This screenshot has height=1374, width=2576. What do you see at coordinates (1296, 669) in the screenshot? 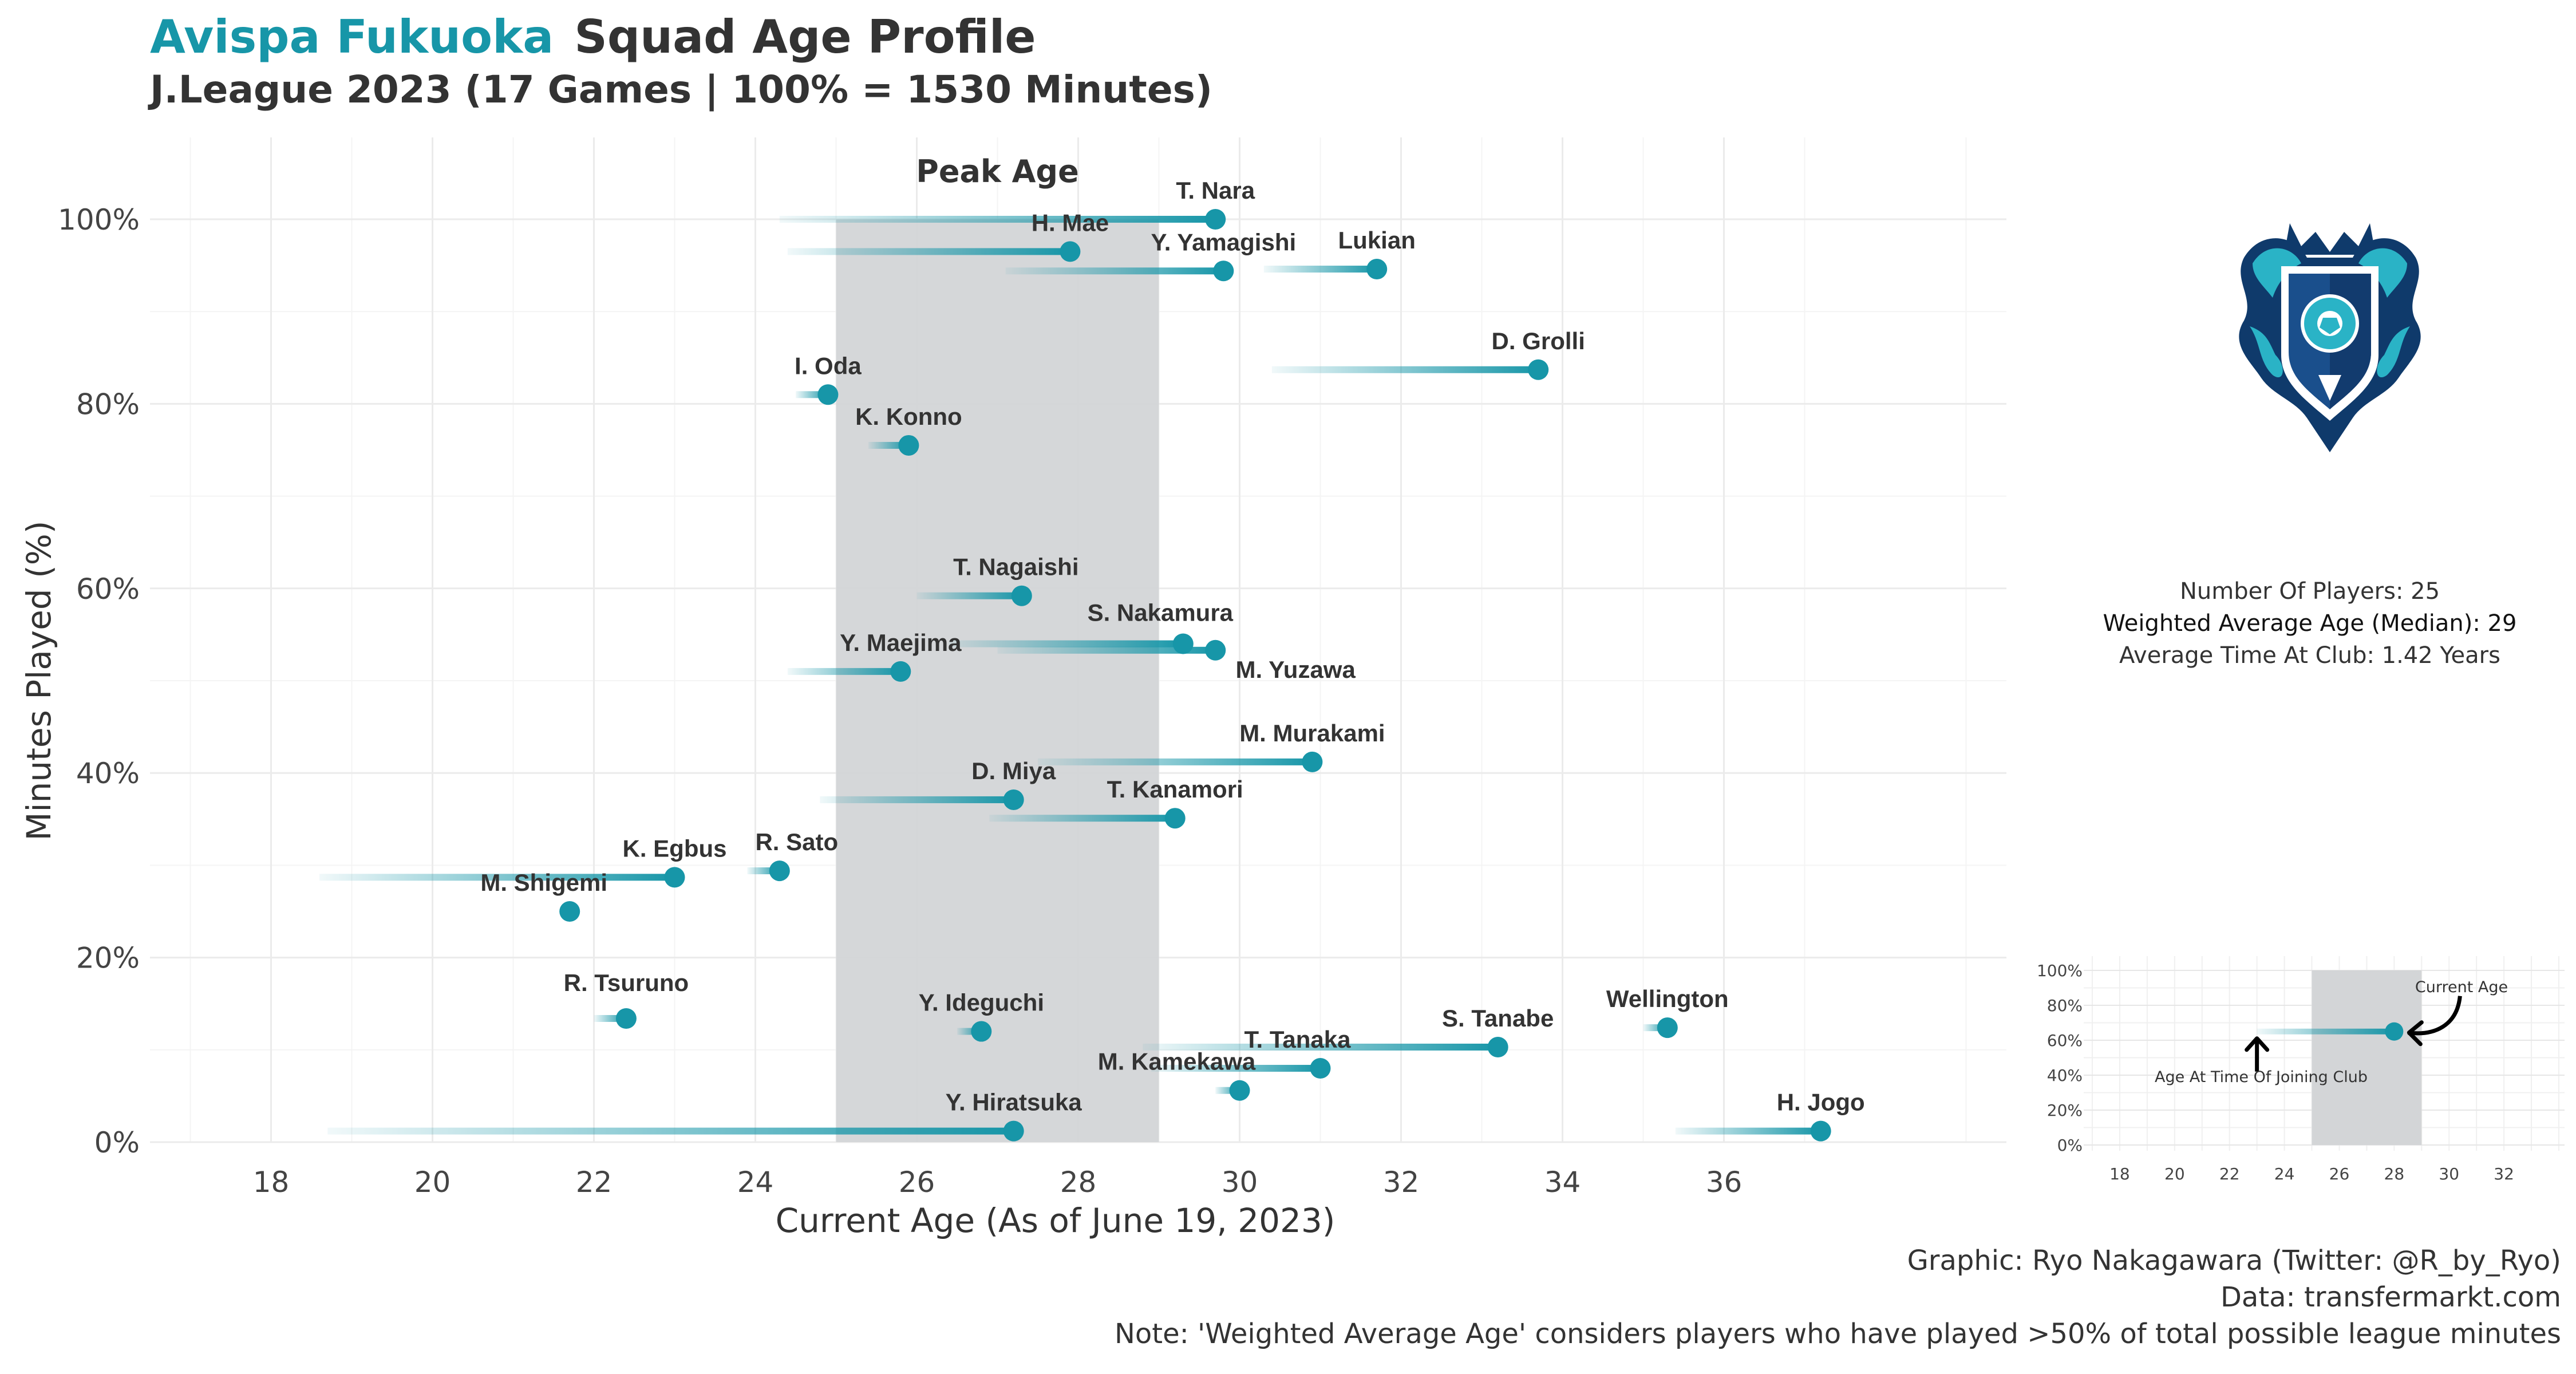
I see `player-label: M. Yuzawa` at bounding box center [1296, 669].